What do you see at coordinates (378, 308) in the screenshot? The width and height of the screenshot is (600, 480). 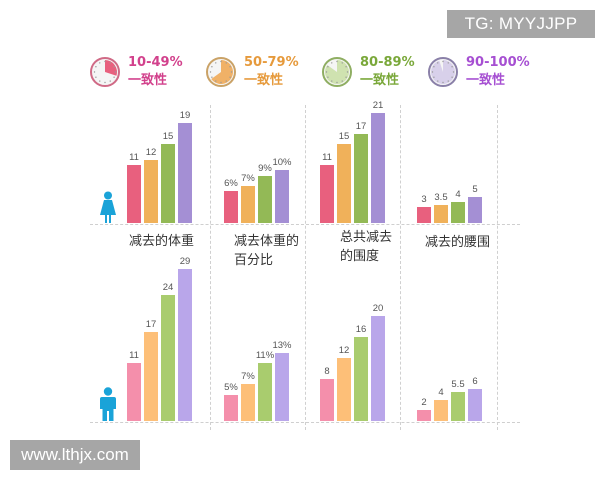 I see `bar-value-label: 20` at bounding box center [378, 308].